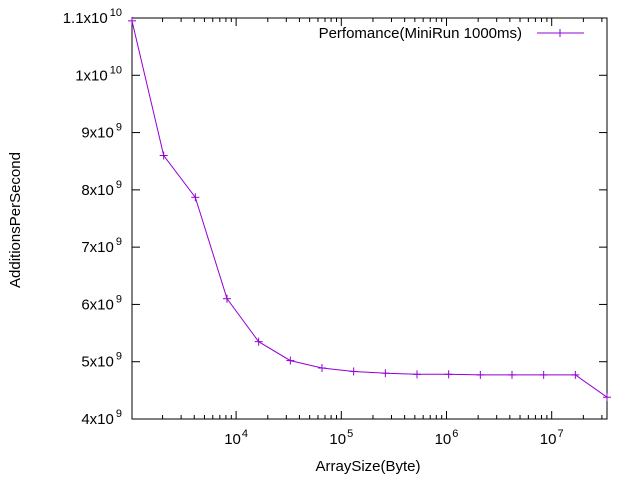  I want to click on y-tick-mantissa: 7x10, so click(97, 247).